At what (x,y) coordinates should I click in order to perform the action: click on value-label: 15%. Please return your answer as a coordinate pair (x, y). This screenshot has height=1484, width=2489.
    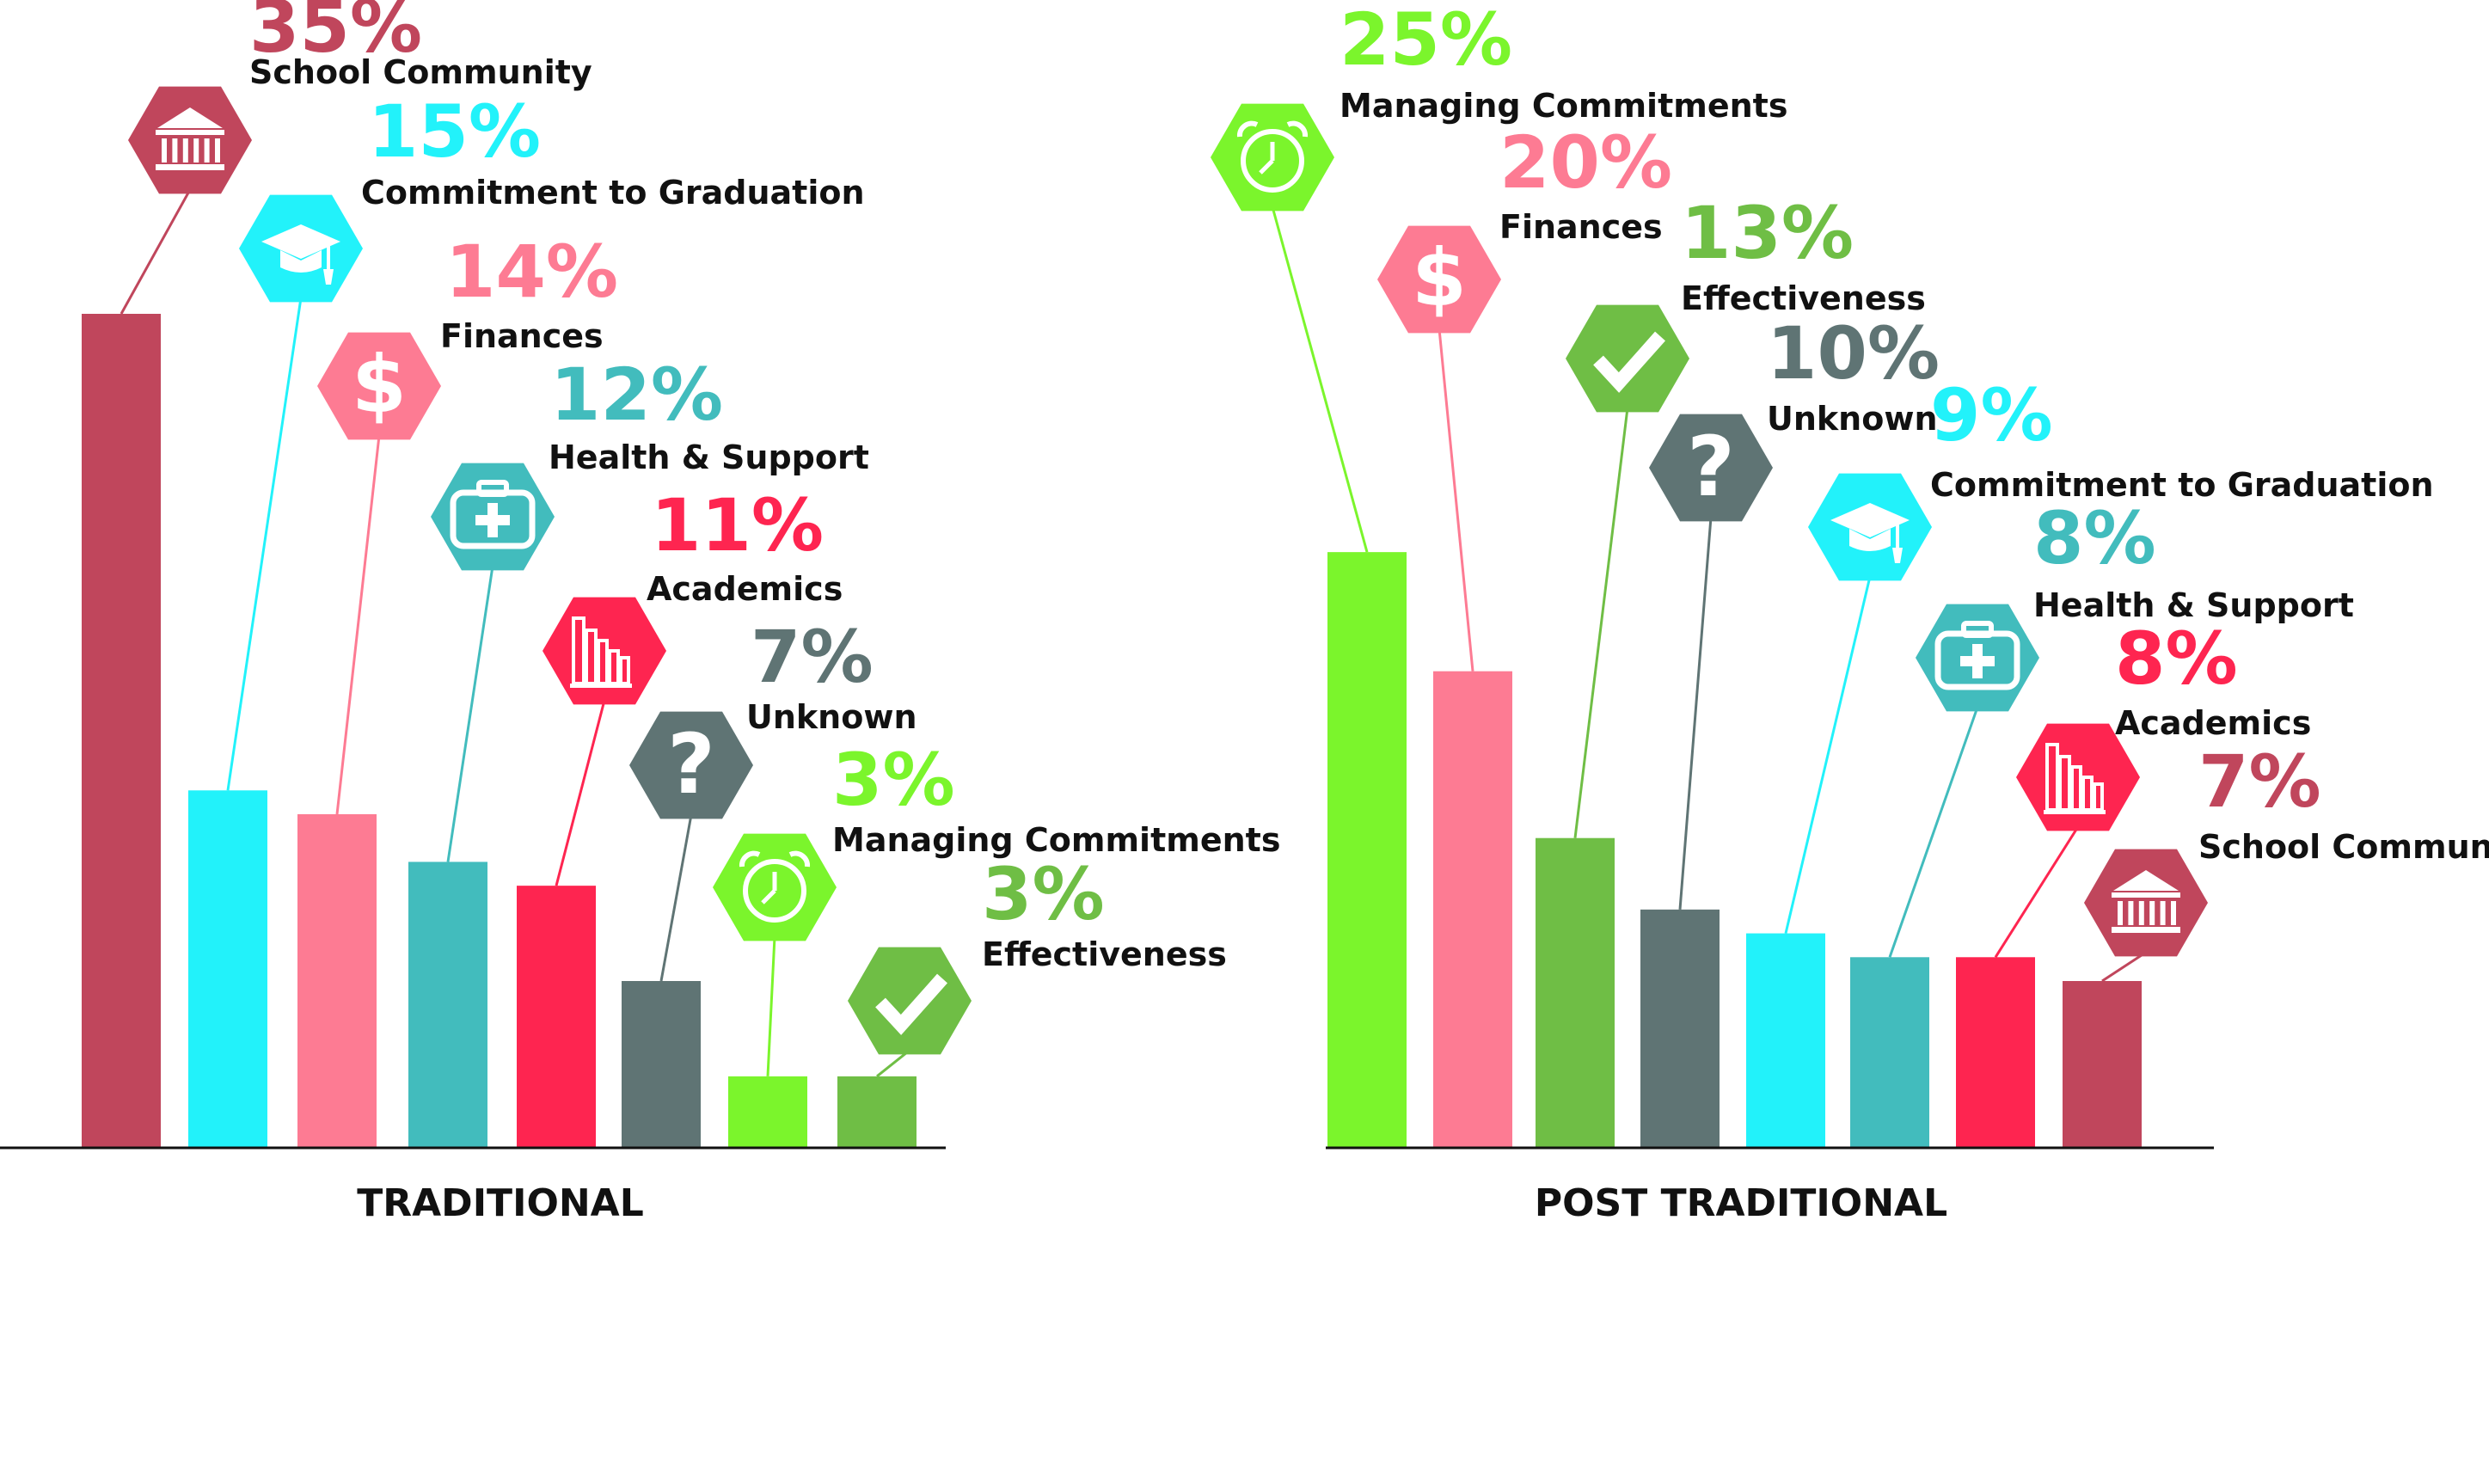
    Looking at the image, I should click on (455, 131).